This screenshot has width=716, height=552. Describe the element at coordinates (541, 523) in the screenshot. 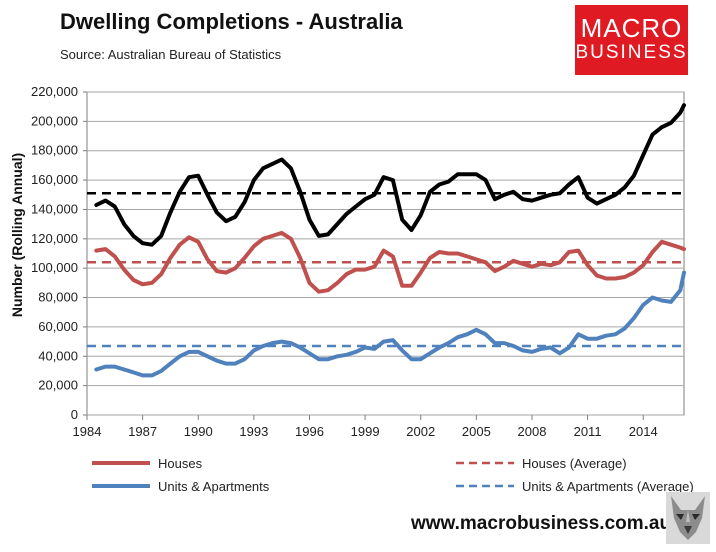

I see `footer-url: www.macrobusiness.com.au` at that location.